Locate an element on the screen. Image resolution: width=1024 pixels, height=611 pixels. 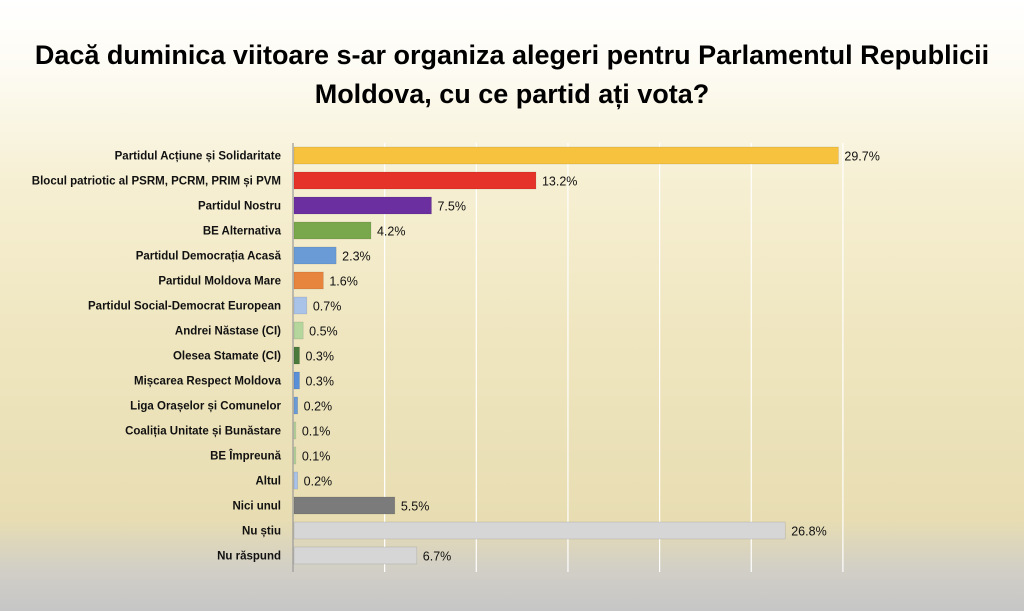
value-label: 0.5% is located at coordinates (323, 332).